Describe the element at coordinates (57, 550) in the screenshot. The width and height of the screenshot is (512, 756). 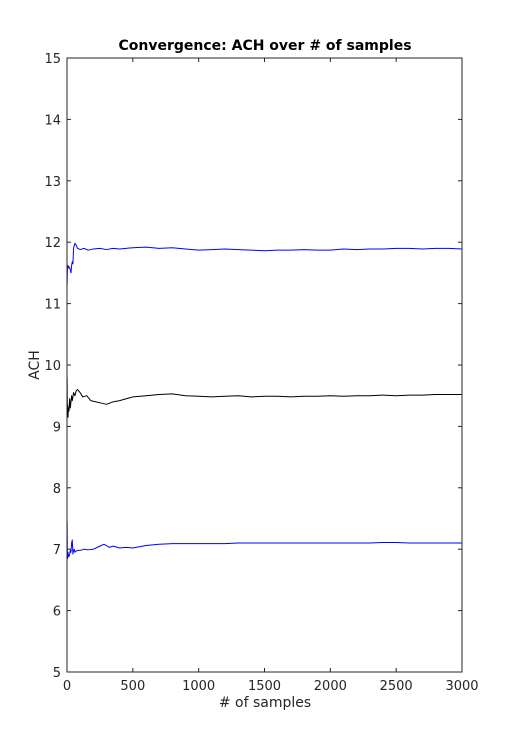
I see `y-tick-label: 7` at that location.